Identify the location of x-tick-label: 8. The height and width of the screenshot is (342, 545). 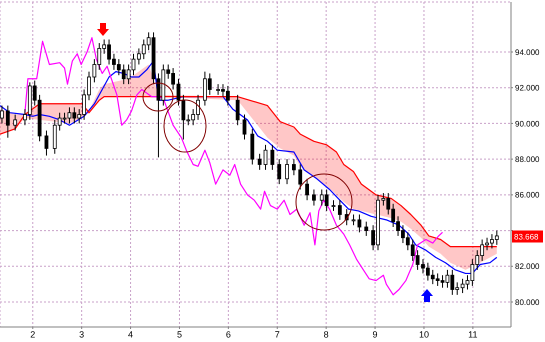
(326, 334).